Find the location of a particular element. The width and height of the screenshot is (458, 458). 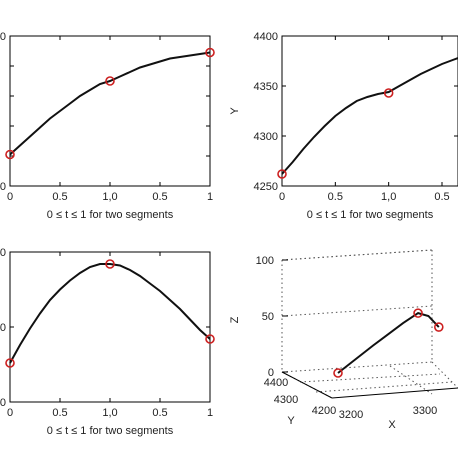

plot-frame-p3 is located at coordinates (110, 327).